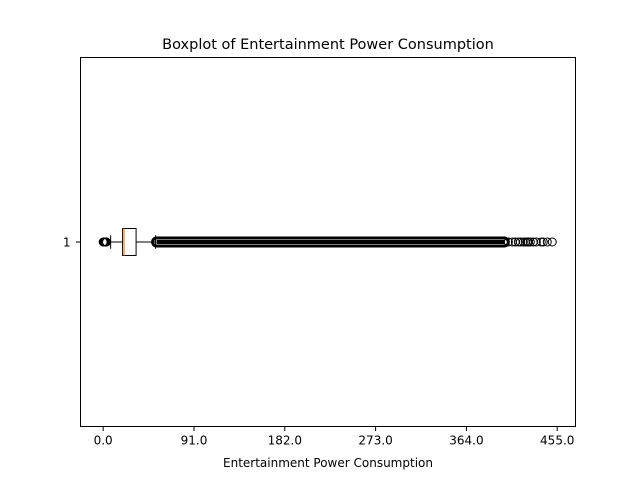  I want to click on plot-area, so click(327, 242).